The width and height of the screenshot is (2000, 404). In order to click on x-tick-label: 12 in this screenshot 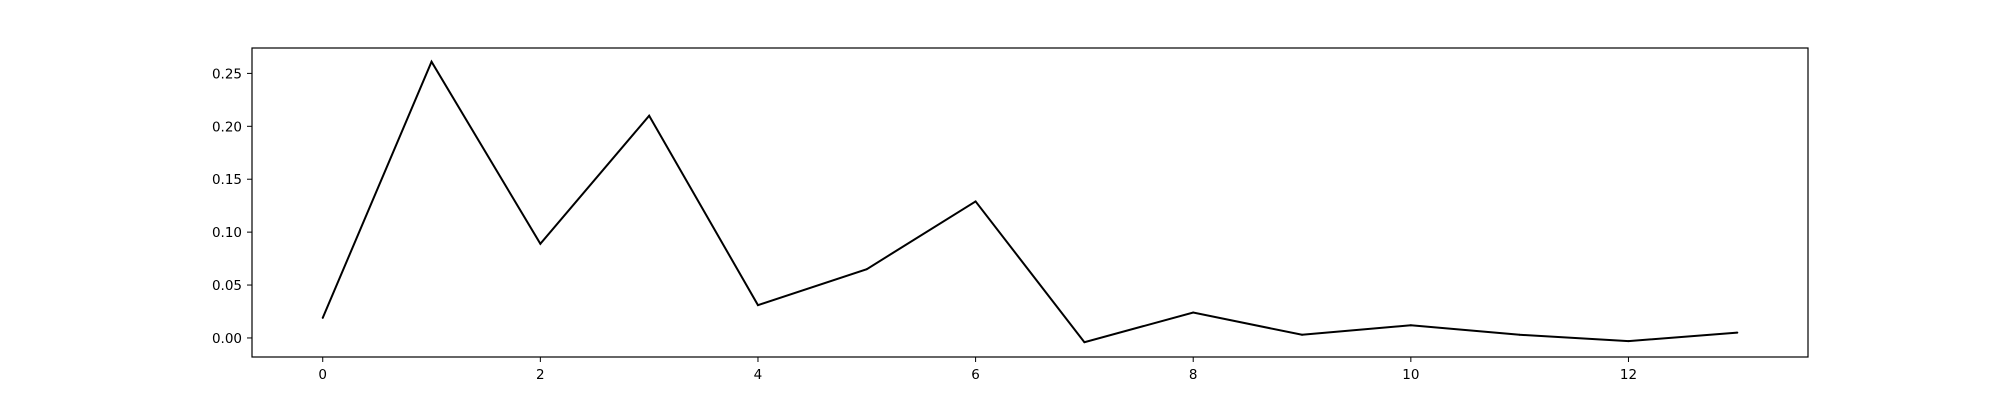, I will do `click(1628, 375)`.